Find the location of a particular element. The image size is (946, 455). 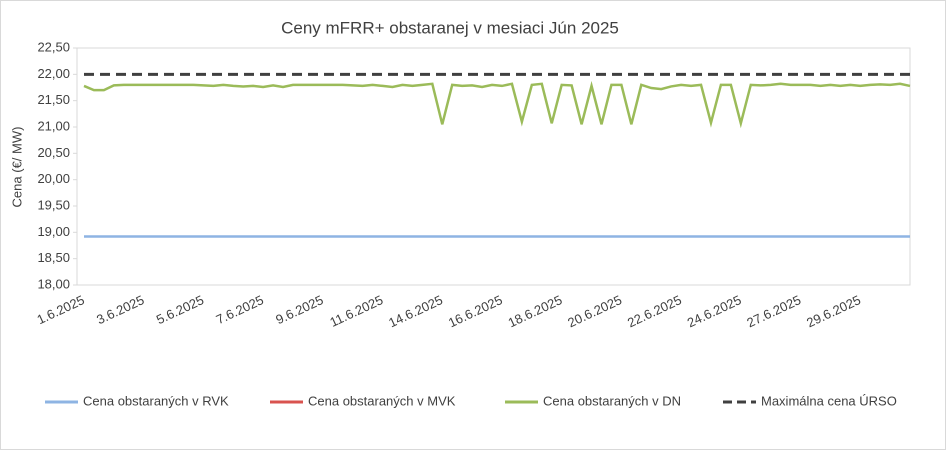

y-tick-label: 18,00 is located at coordinates (53, 283).